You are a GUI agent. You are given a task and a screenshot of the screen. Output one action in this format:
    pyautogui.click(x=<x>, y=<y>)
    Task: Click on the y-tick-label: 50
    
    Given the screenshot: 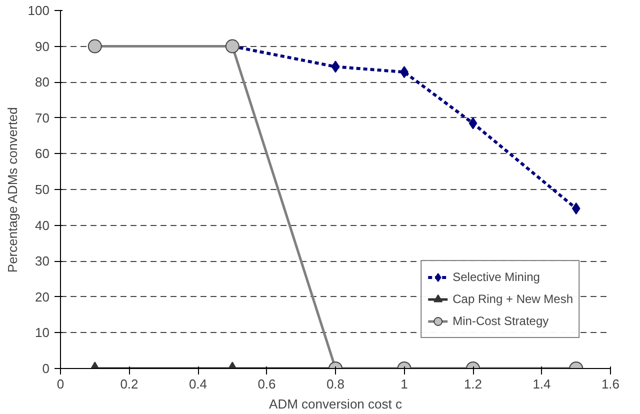 What is the action you would take?
    pyautogui.click(x=42, y=189)
    